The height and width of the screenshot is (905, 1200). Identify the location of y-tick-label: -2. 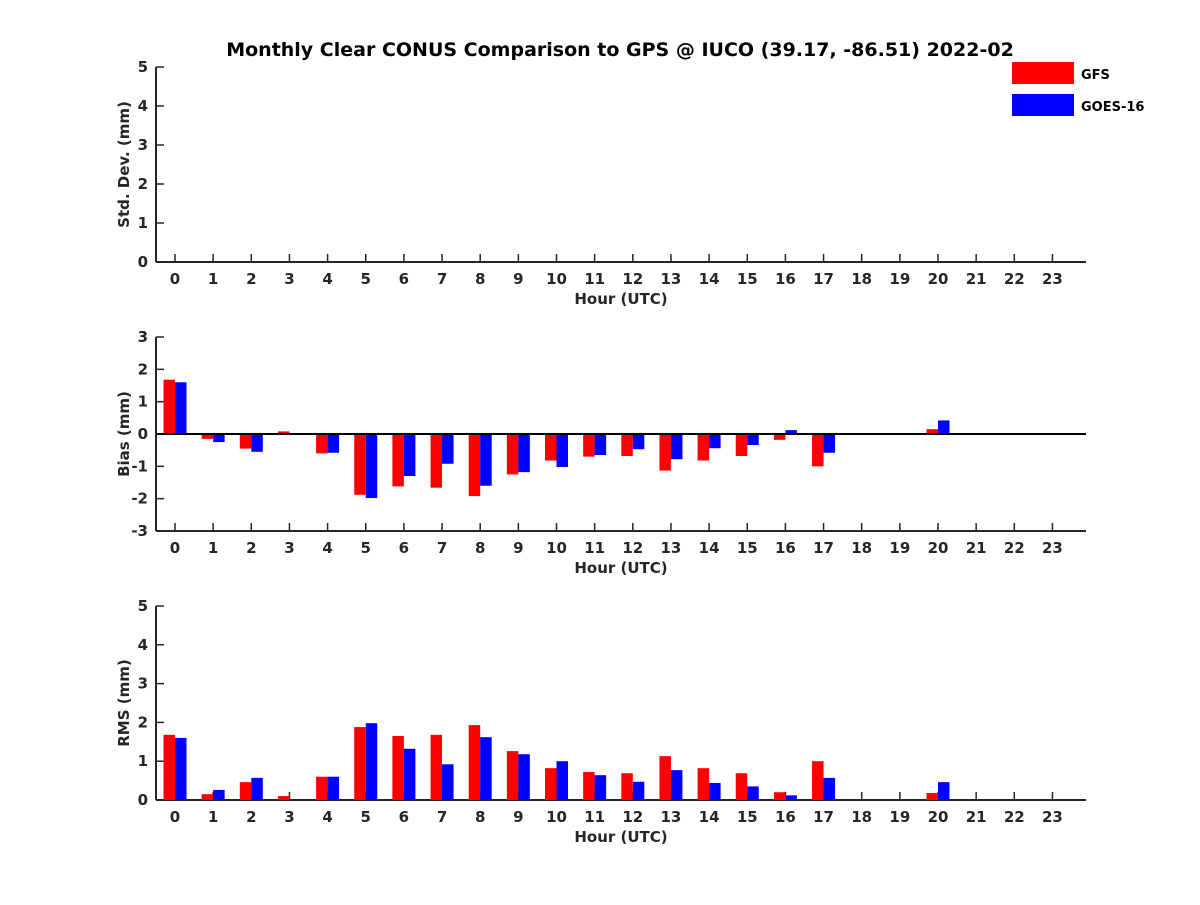
(139, 499).